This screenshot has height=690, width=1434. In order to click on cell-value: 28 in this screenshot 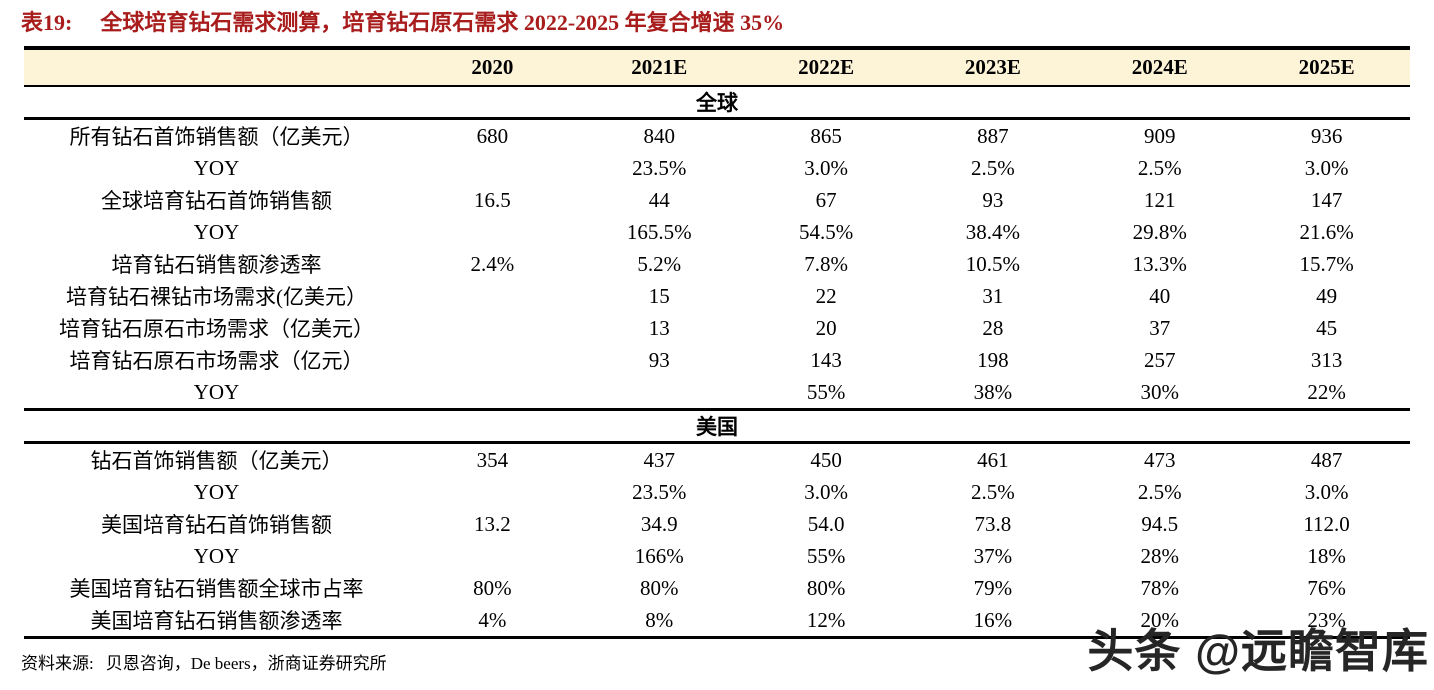, I will do `click(993, 327)`.